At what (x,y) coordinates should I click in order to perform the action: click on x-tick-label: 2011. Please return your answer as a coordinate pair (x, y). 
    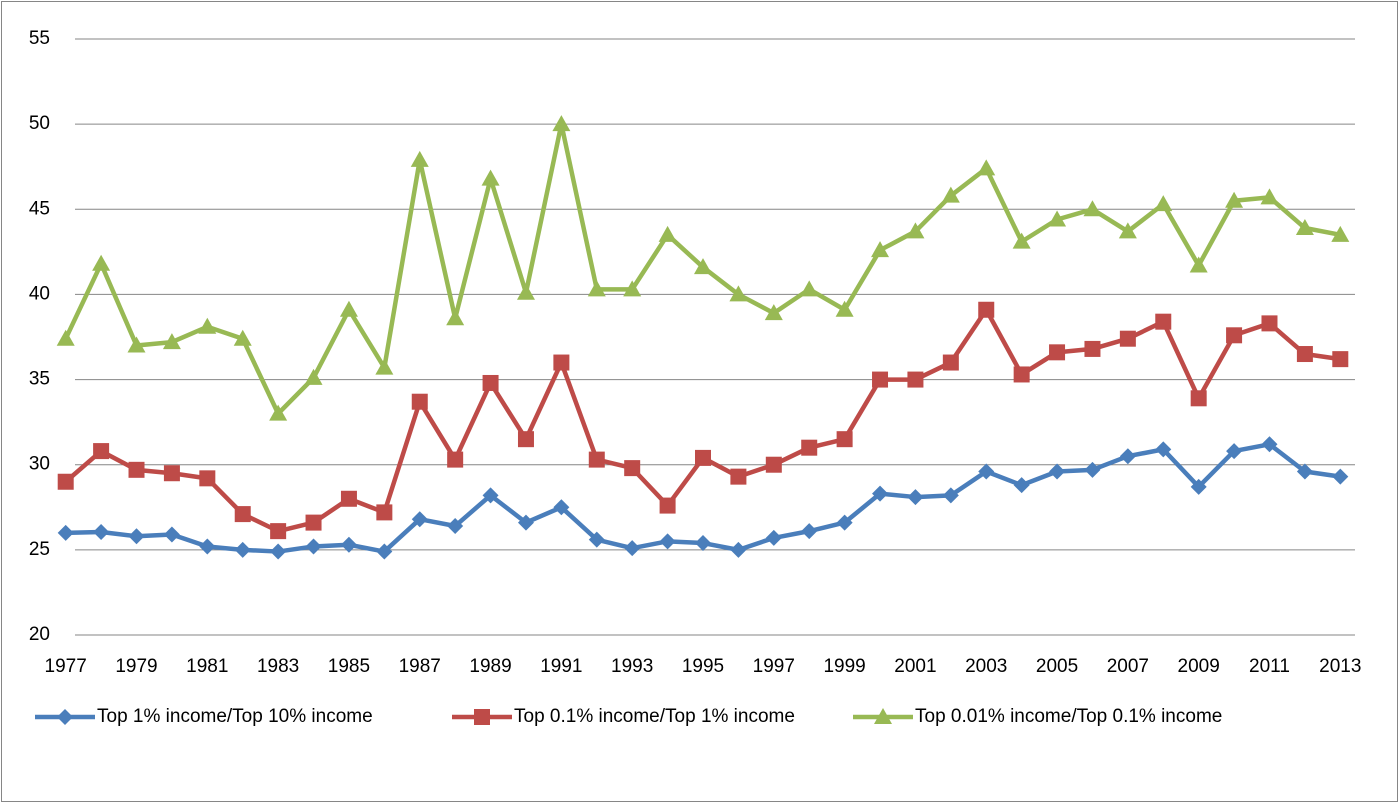
    Looking at the image, I should click on (1269, 666).